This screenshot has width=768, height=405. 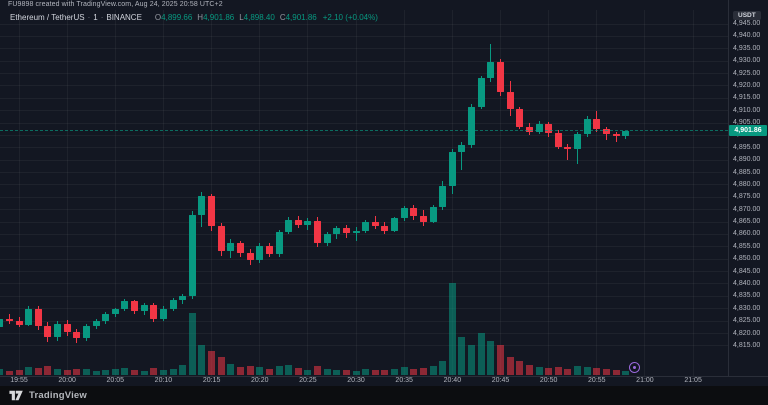 I want to click on tradingview-wordmark: TradingView, so click(x=58, y=395).